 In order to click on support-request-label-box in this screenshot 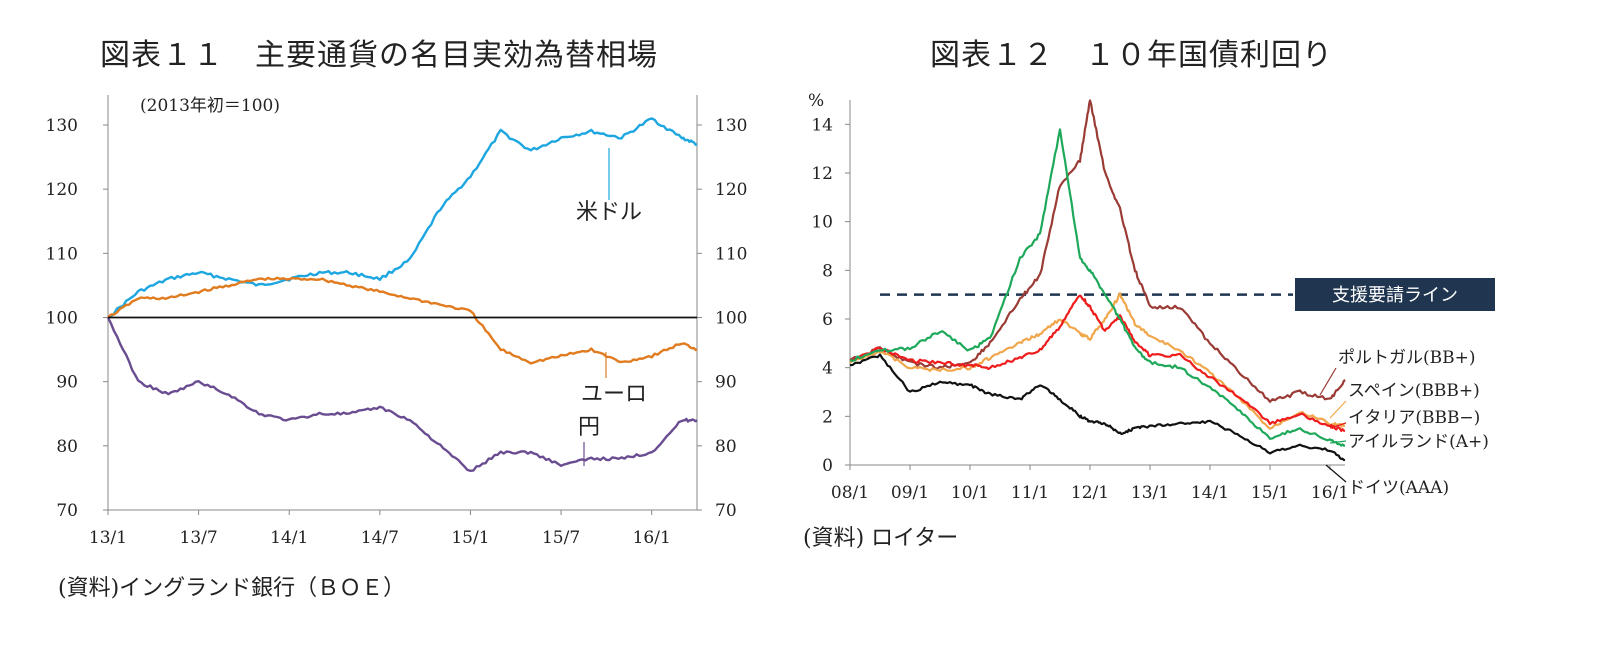, I will do `click(1395, 294)`.